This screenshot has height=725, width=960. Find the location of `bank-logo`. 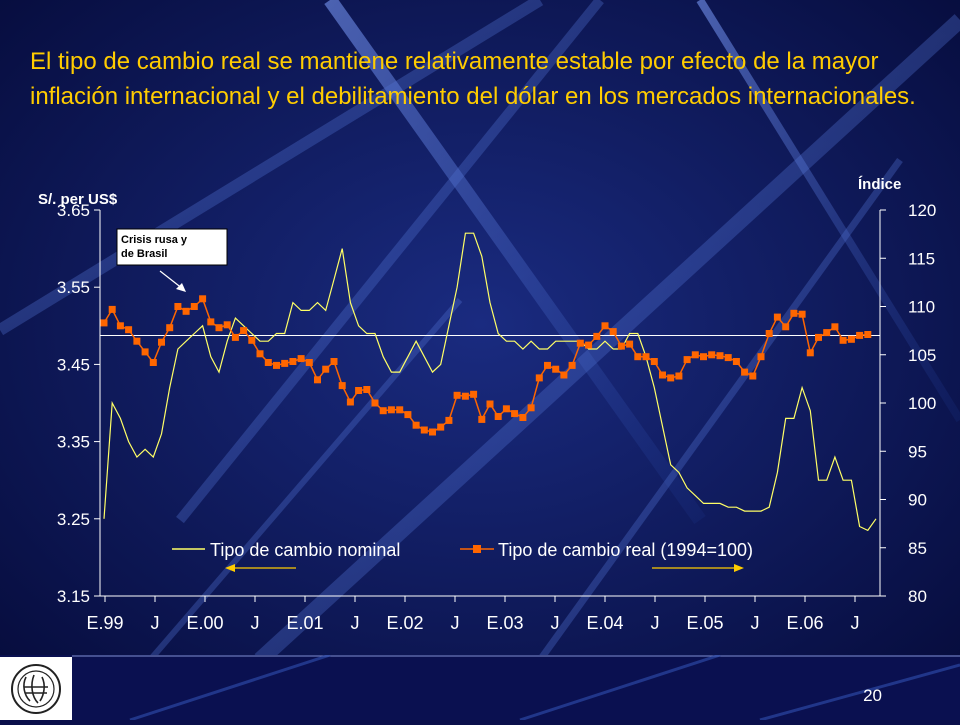

bank-logo is located at coordinates (36, 688).